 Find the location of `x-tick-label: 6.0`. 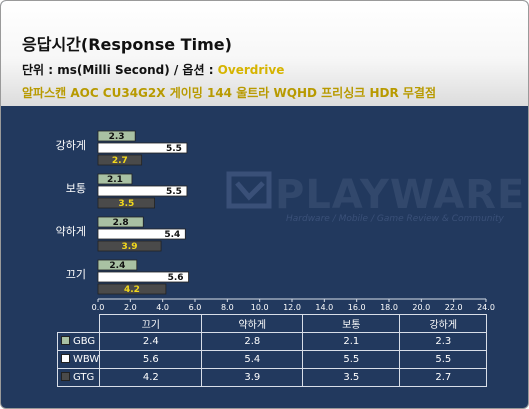

x-tick-label: 6.0 is located at coordinates (195, 307).